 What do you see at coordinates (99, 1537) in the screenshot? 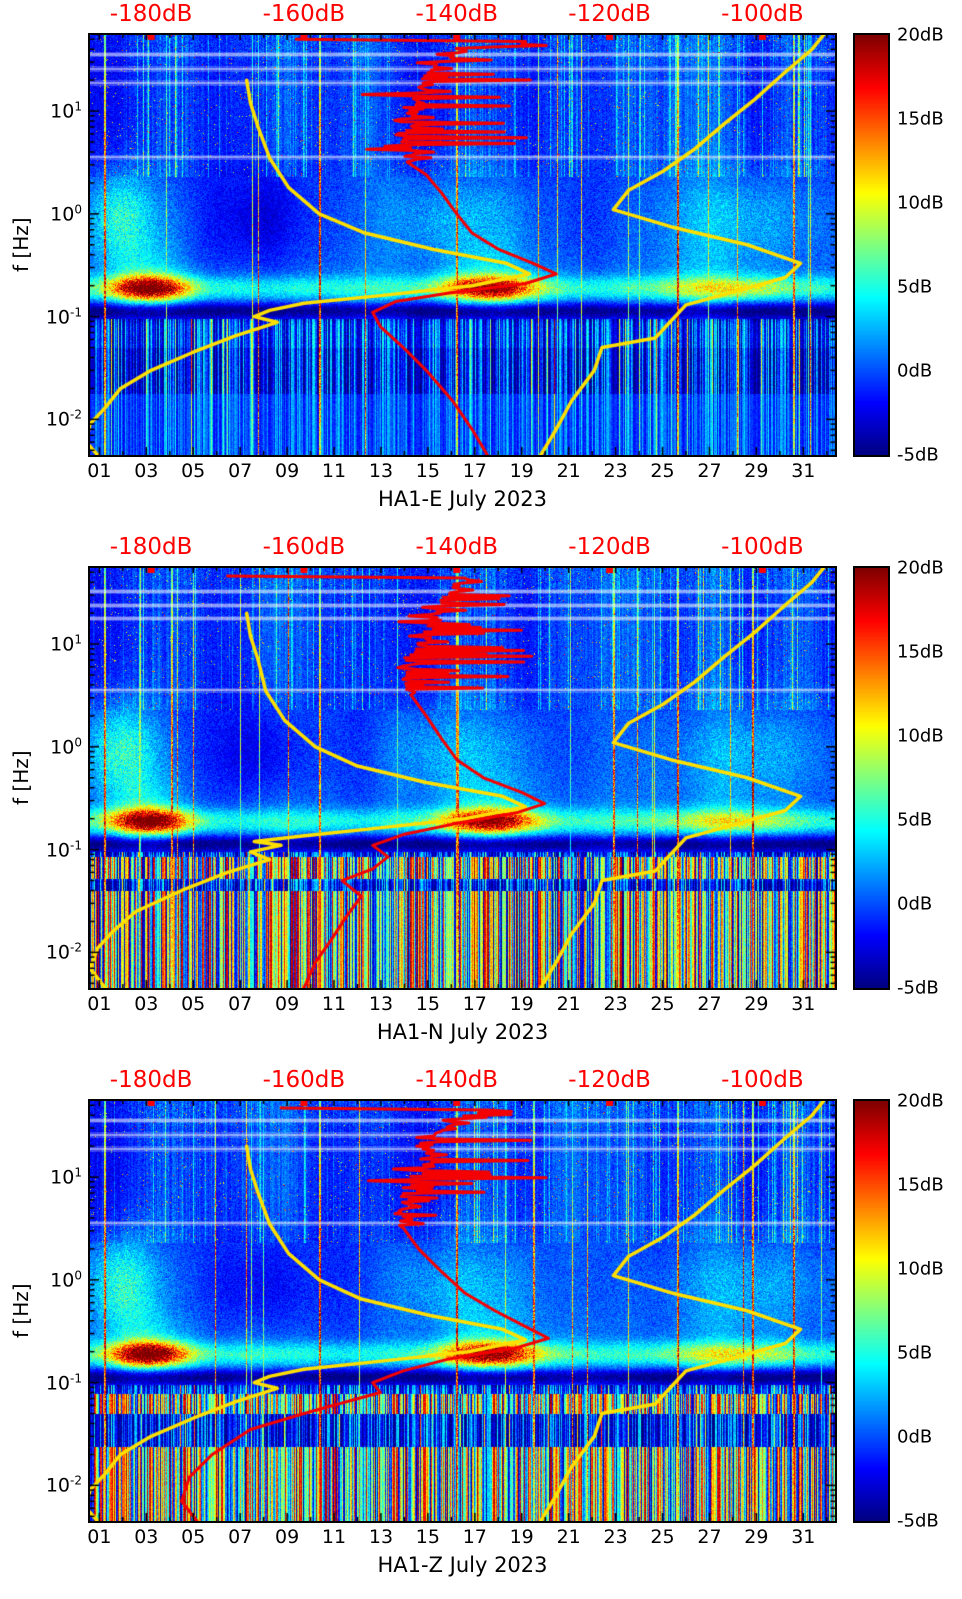
I see `x-axis-tick-label: 01` at bounding box center [99, 1537].